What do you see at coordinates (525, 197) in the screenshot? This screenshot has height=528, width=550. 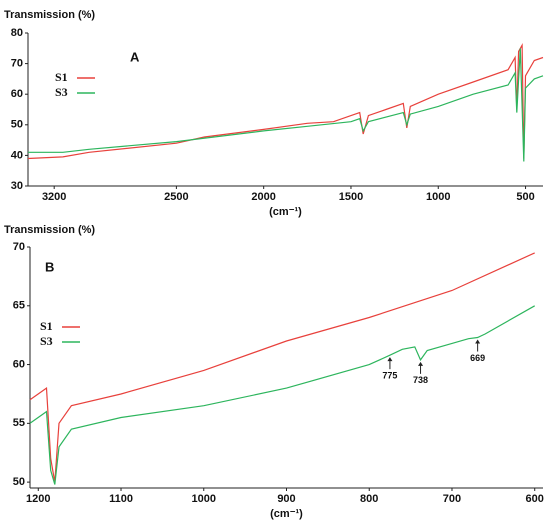 I see `x-tick-label: 500` at bounding box center [525, 197].